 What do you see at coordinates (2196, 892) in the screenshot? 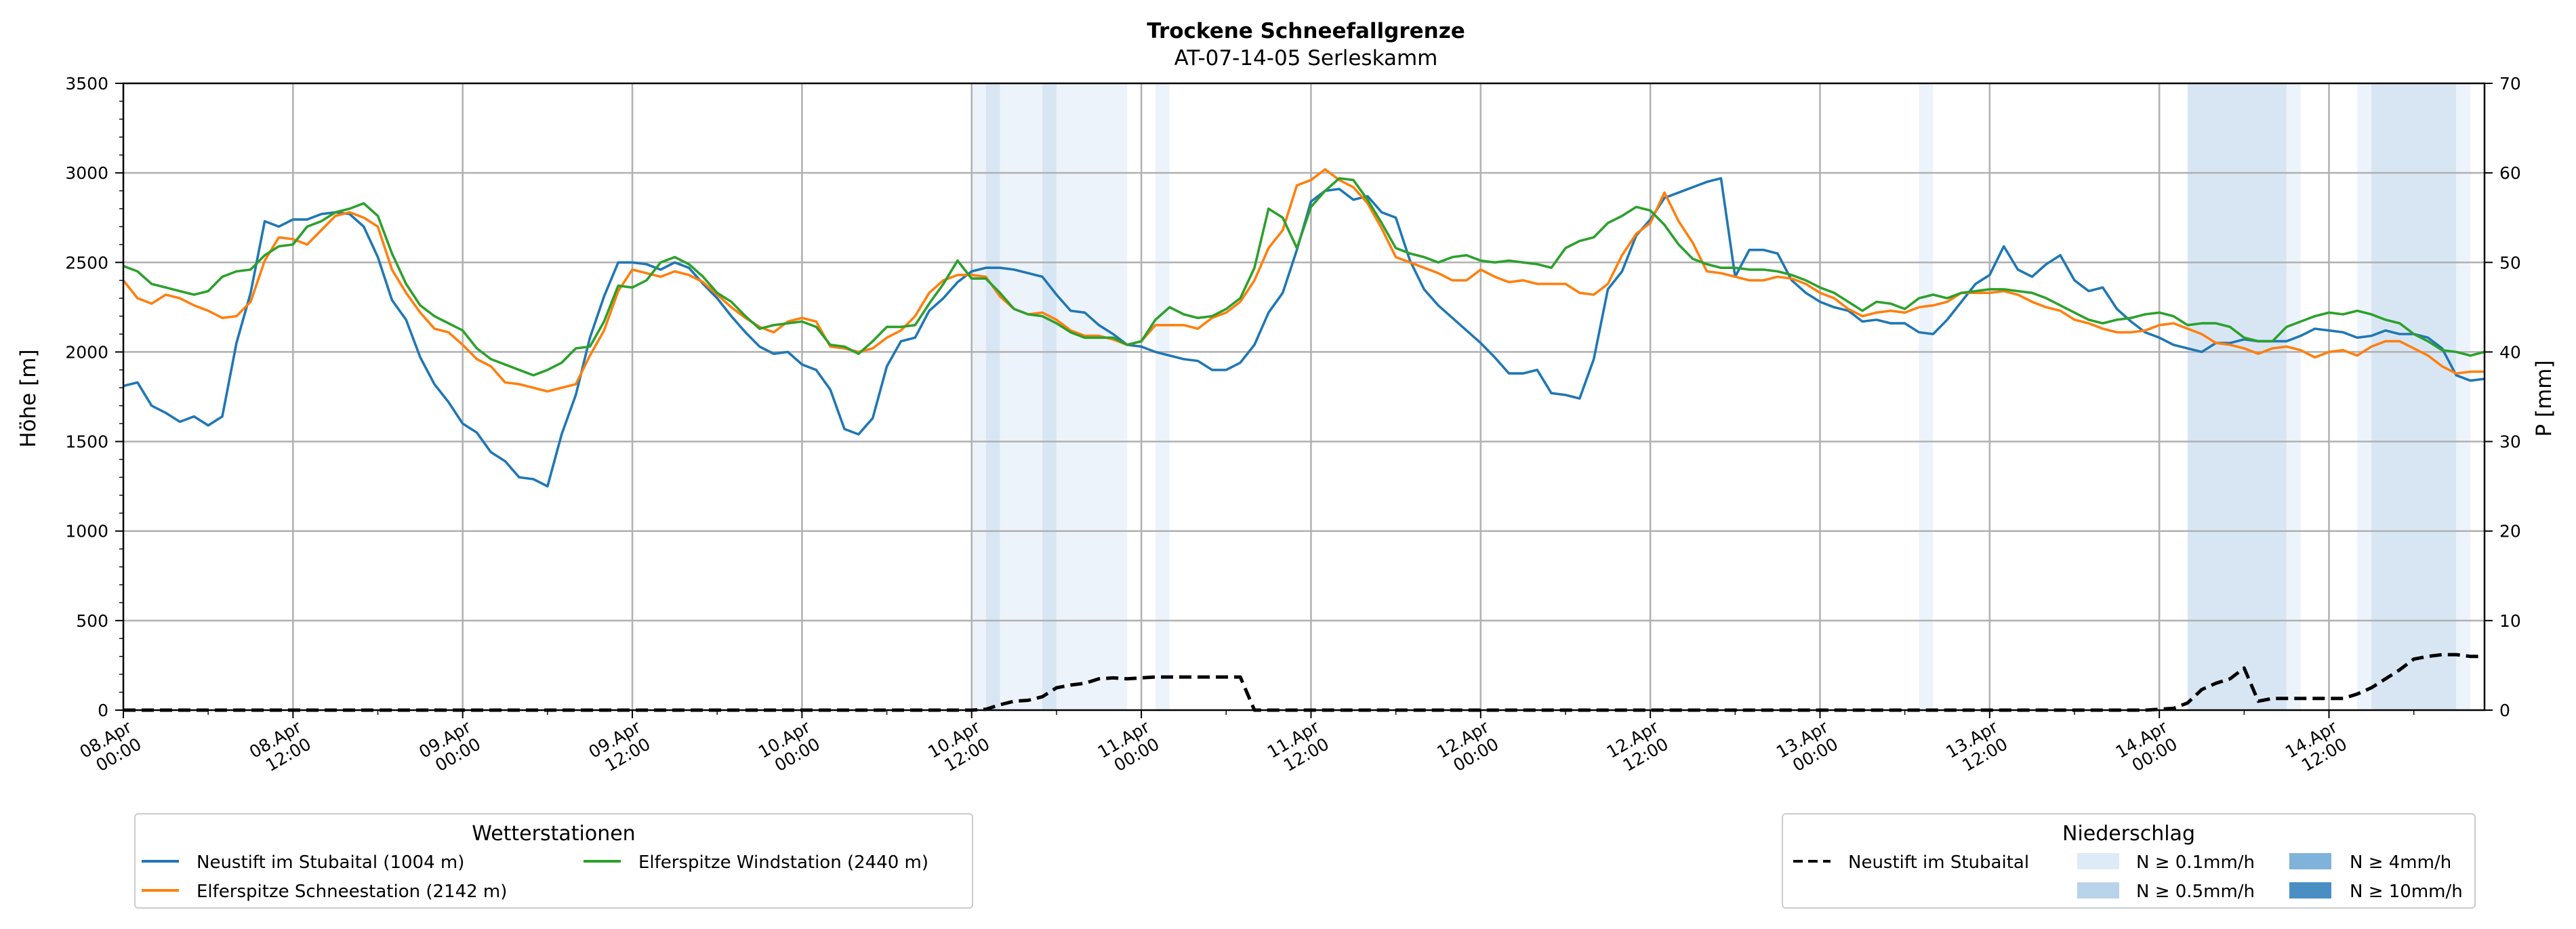
I see `legend-item-0-5: N ≥ 0.5mm/h` at bounding box center [2196, 892].